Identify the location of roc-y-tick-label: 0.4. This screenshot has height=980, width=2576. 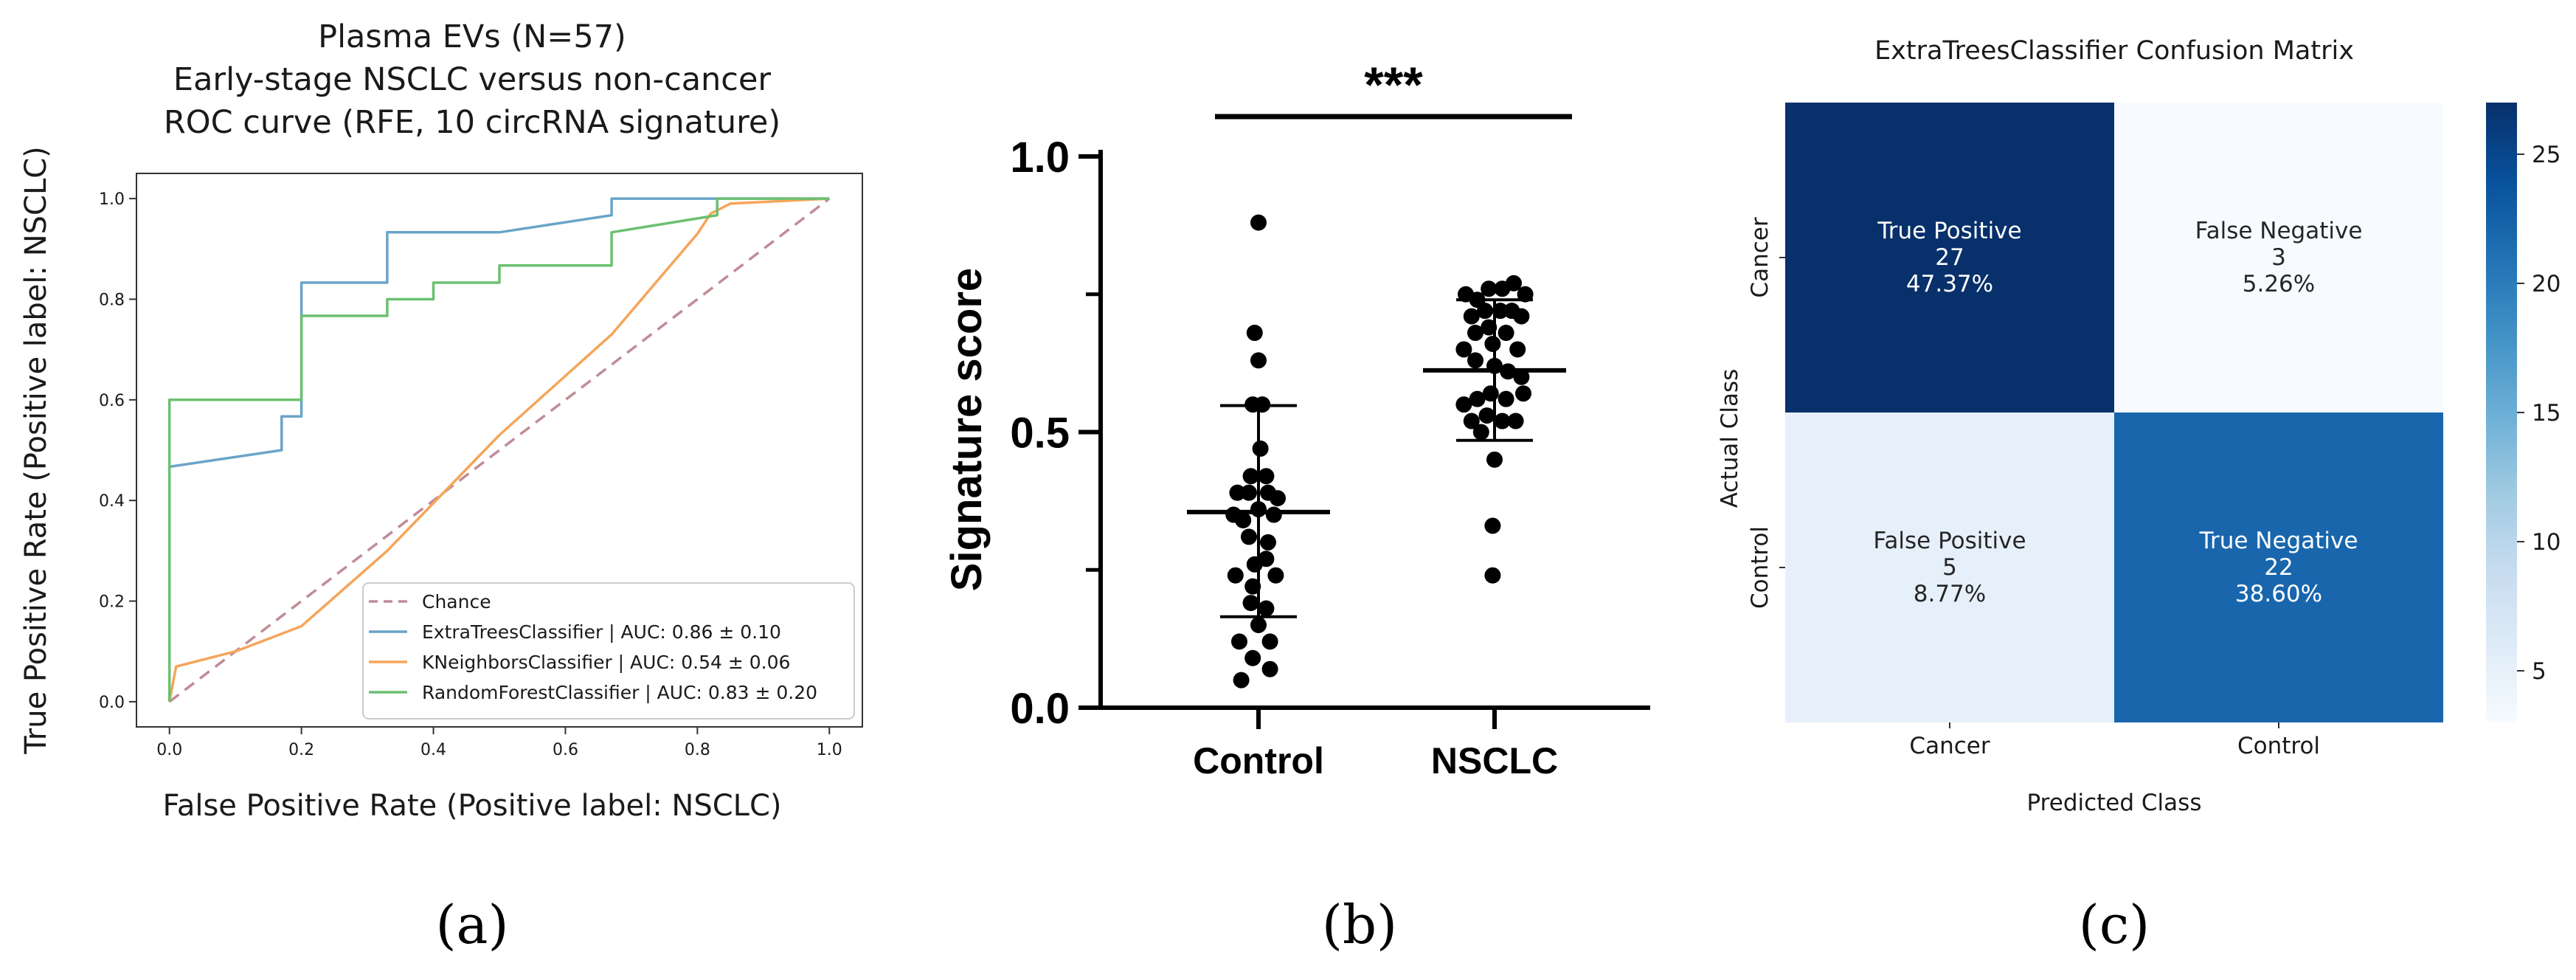
(112, 501).